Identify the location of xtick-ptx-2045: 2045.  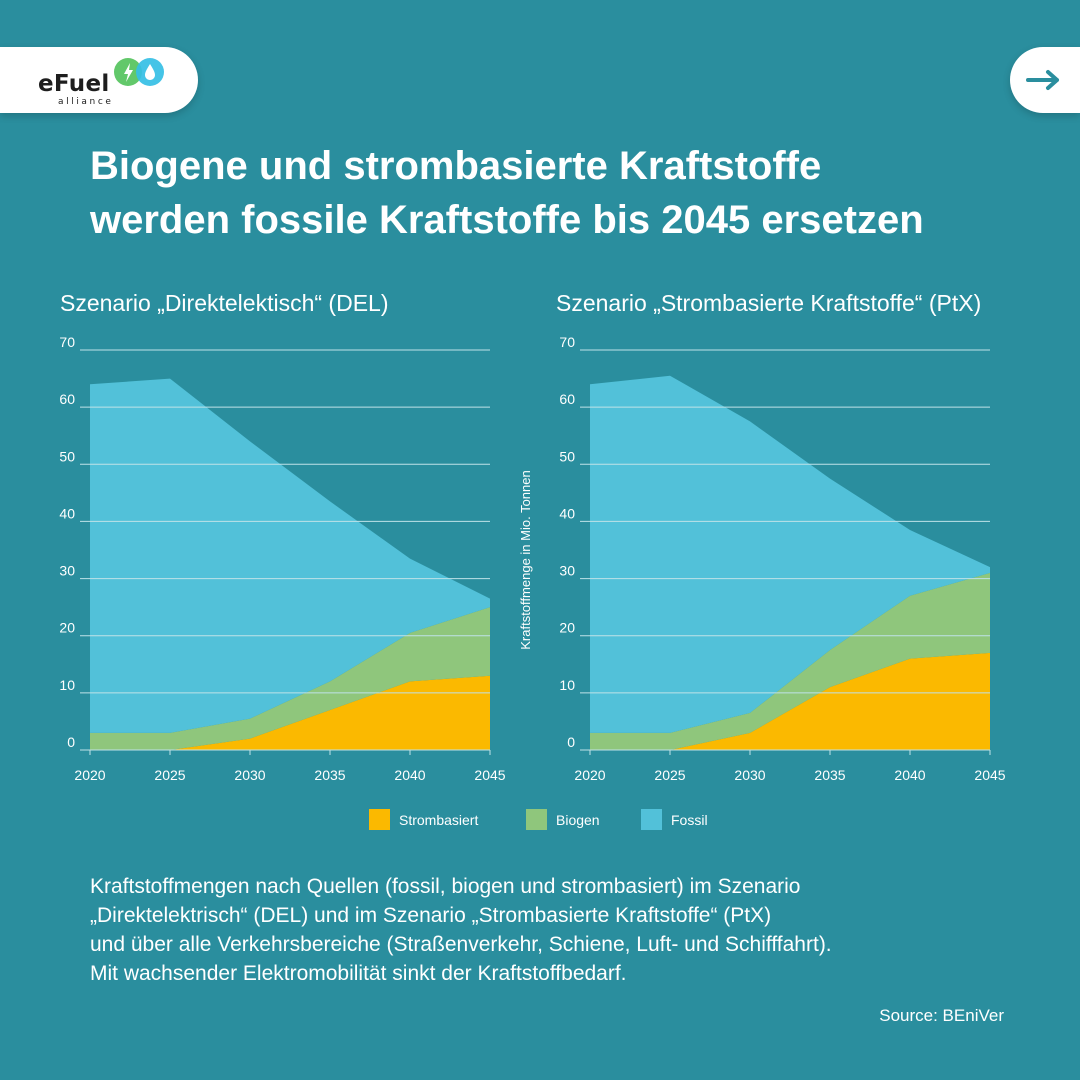
(989, 775).